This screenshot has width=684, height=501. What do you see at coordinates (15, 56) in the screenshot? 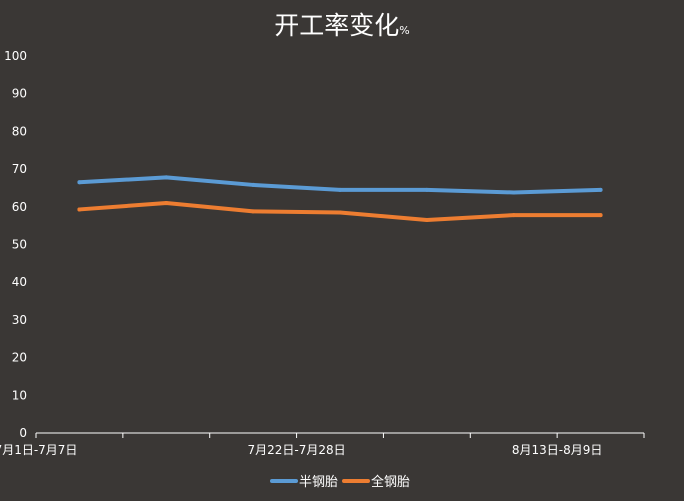
I see `y-tick-label-100: 100` at bounding box center [15, 56].